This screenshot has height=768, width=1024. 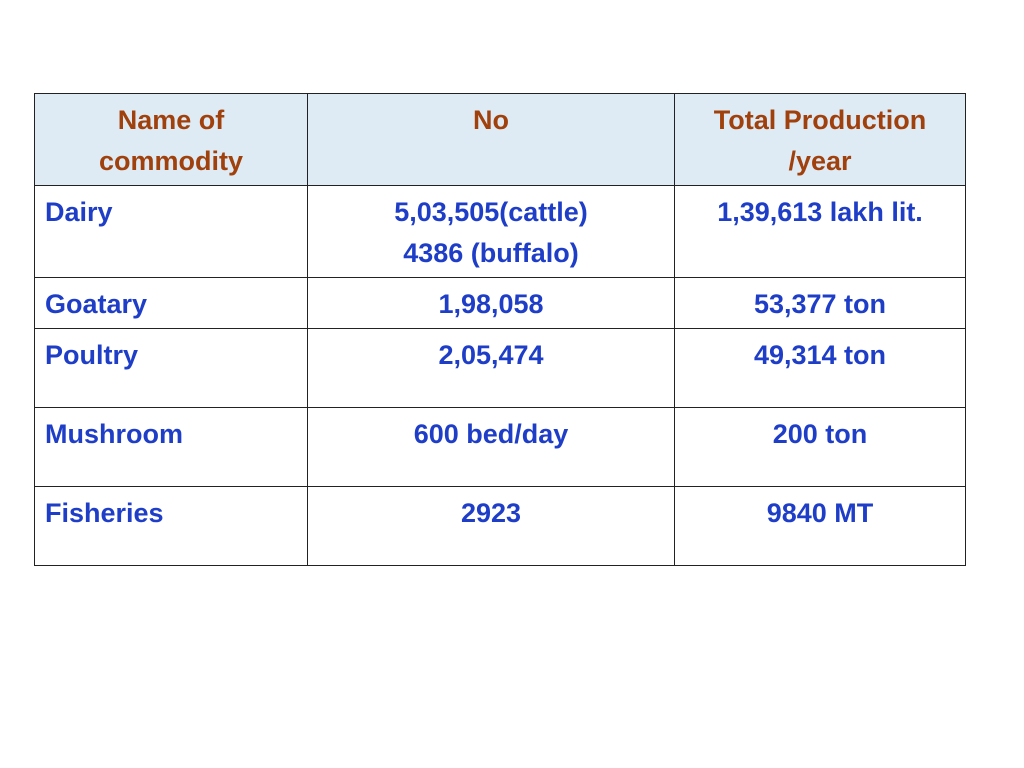 I want to click on count-line-1: 5,03,505(cattle), so click(x=491, y=212).